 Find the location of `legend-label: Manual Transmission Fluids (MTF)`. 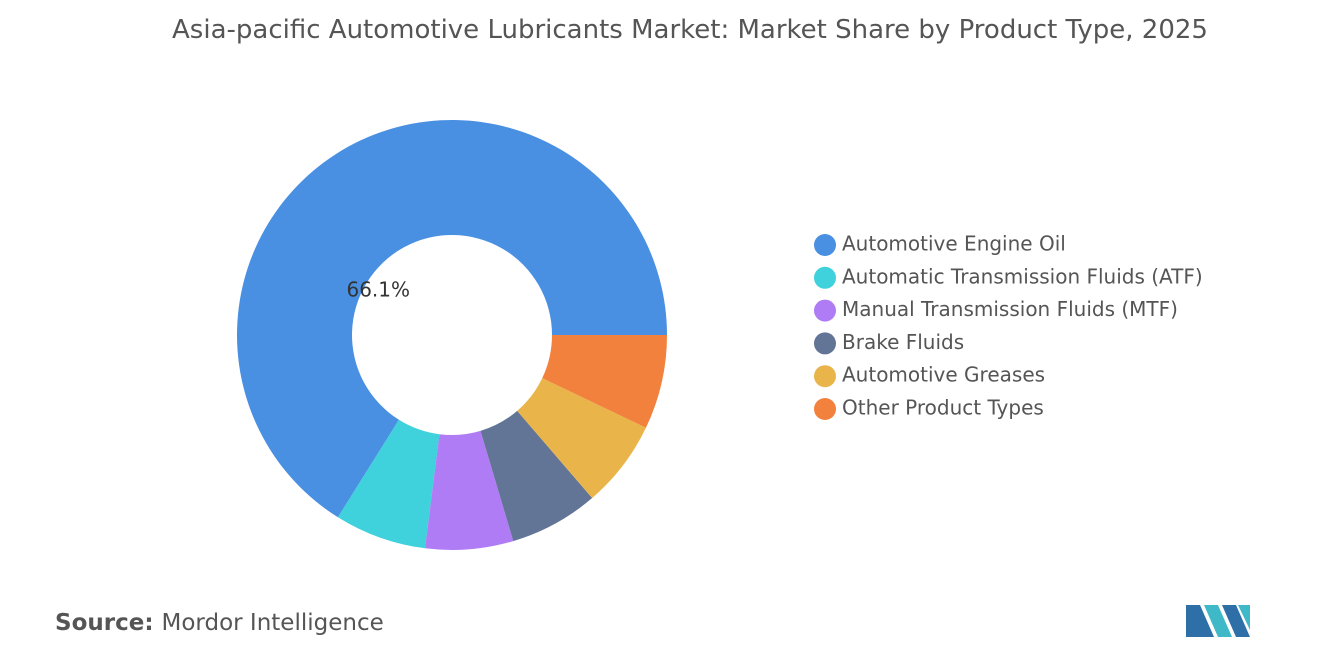

legend-label: Manual Transmission Fluids (MTF) is located at coordinates (1010, 309).